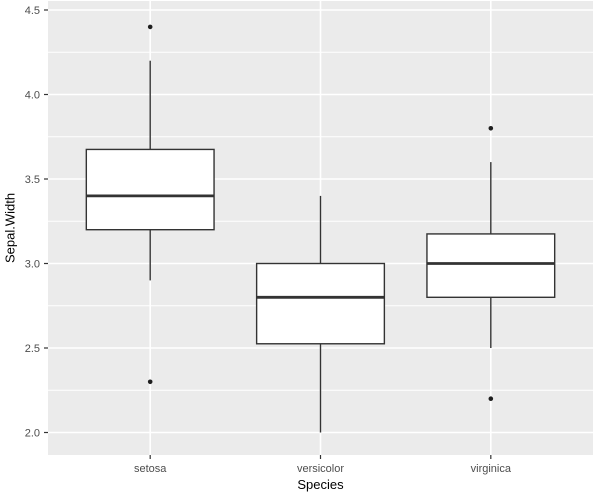 Image resolution: width=600 pixels, height=500 pixels. I want to click on y-tick-label: 2.0, so click(32, 434).